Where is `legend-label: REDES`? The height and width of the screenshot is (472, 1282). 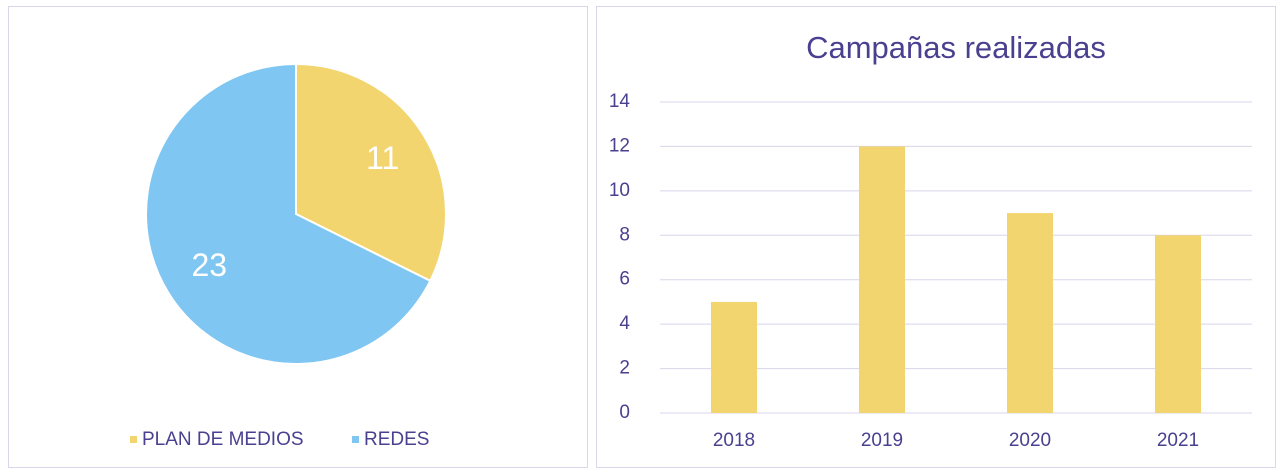 legend-label: REDES is located at coordinates (396, 439).